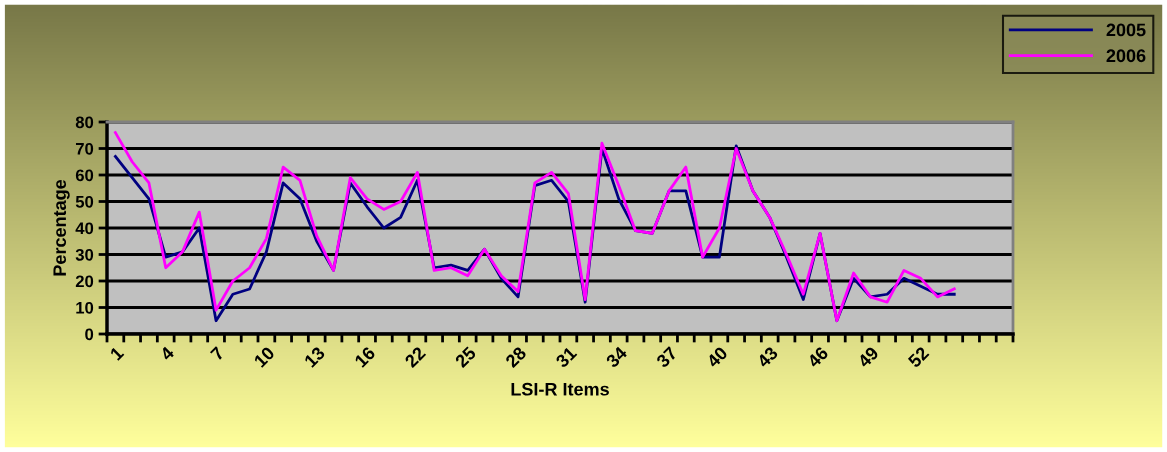 Image resolution: width=1167 pixels, height=452 pixels. What do you see at coordinates (217, 353) in the screenshot?
I see `x-tick-label: 7` at bounding box center [217, 353].